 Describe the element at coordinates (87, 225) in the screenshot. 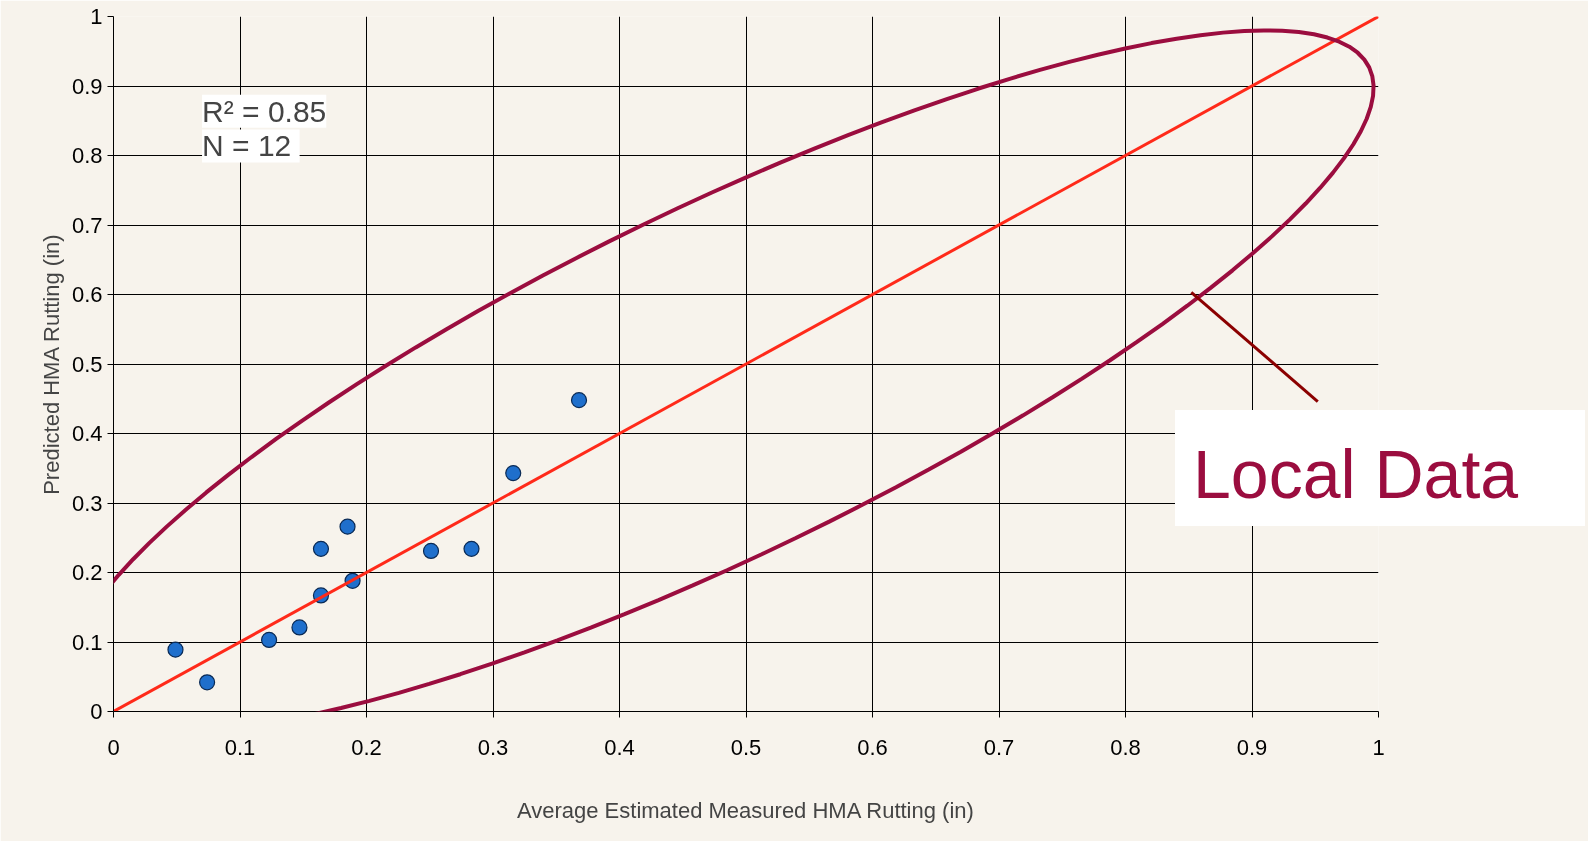

I see `y-tick-label: 0.7` at that location.